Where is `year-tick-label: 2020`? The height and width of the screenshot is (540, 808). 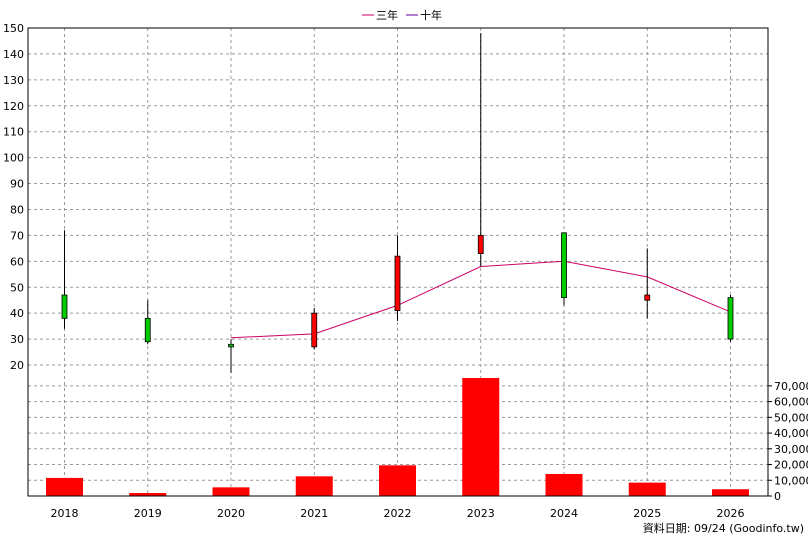 year-tick-label: 2020 is located at coordinates (231, 513).